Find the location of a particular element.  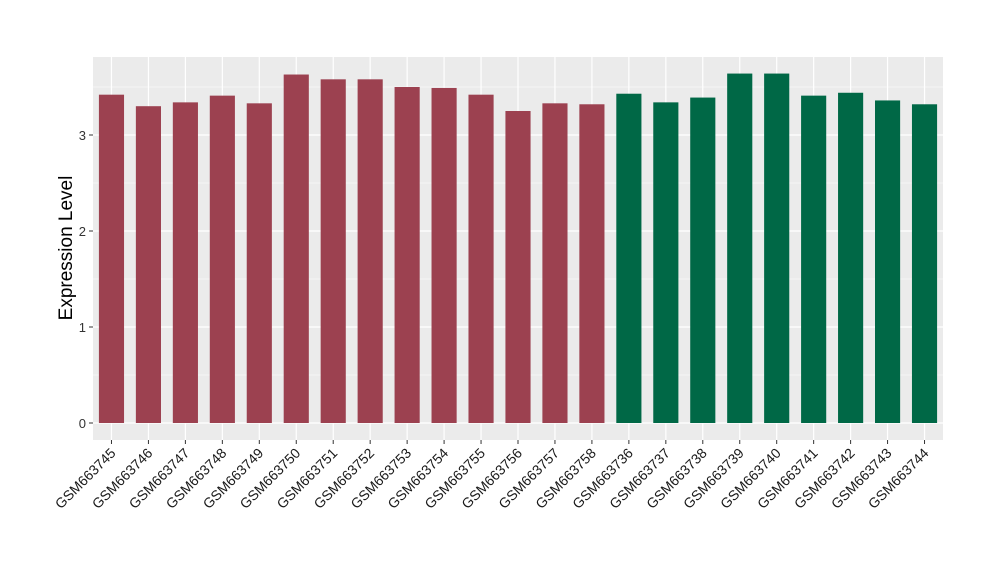

bar-GSM663741 is located at coordinates (814, 259).